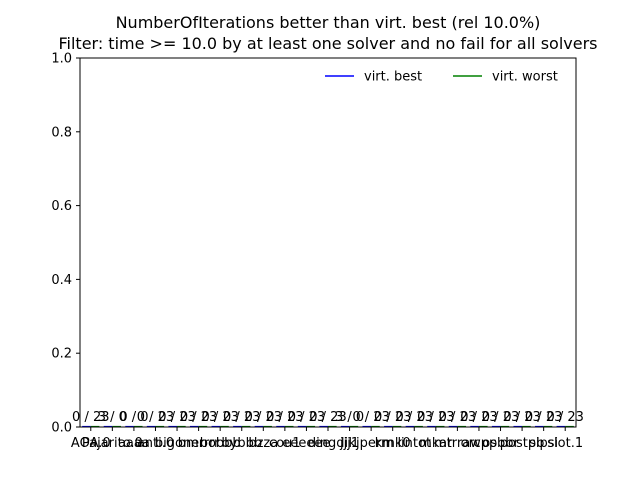  What do you see at coordinates (134, 443) in the screenshot?
I see `x-tick-label: aaaa` at bounding box center [134, 443].